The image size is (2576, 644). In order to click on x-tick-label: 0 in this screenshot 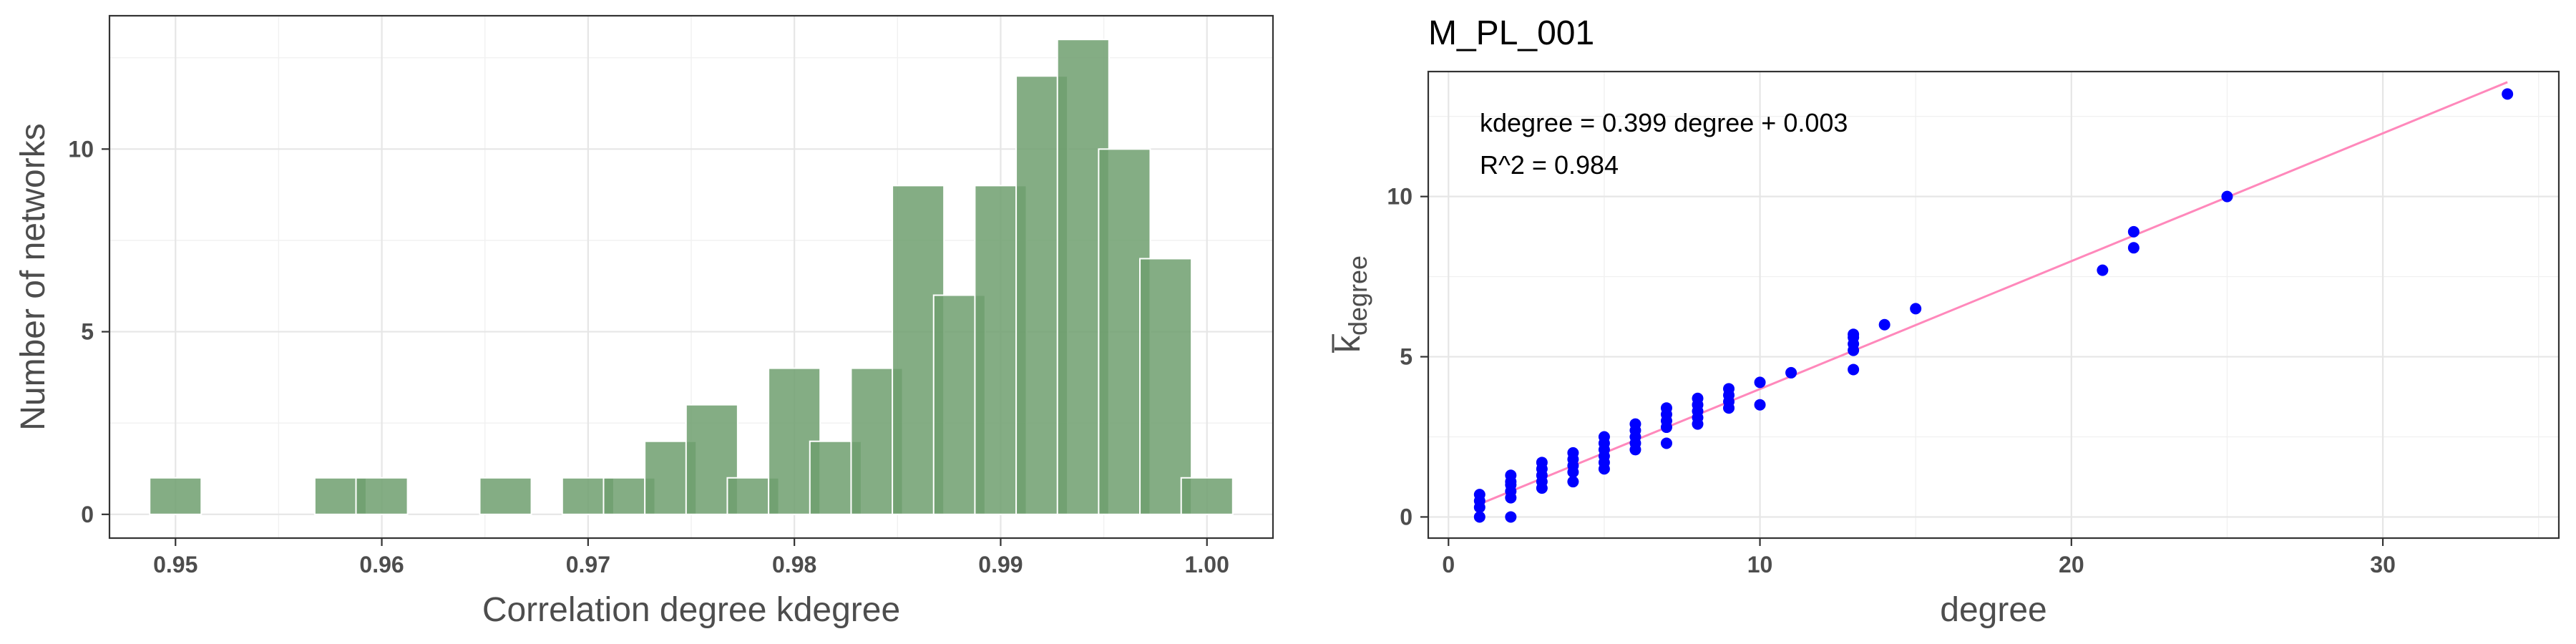, I will do `click(1448, 564)`.